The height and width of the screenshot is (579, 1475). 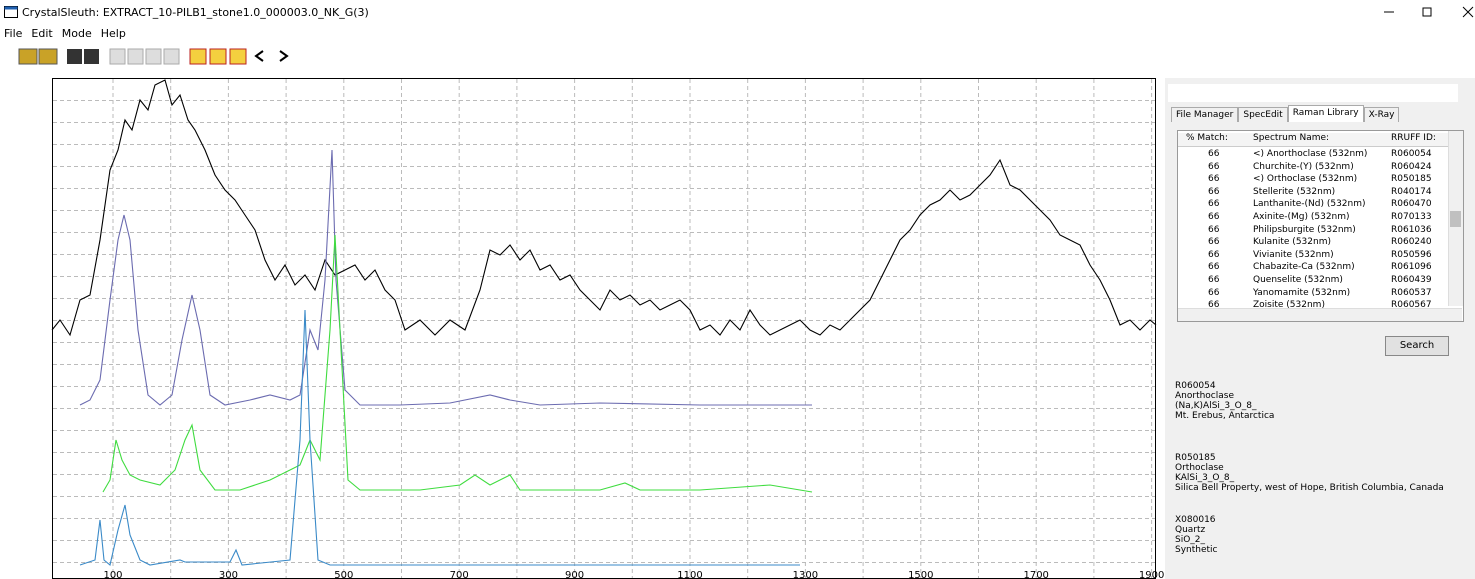 What do you see at coordinates (1195, 386) in the screenshot?
I see `info-line: R060054` at bounding box center [1195, 386].